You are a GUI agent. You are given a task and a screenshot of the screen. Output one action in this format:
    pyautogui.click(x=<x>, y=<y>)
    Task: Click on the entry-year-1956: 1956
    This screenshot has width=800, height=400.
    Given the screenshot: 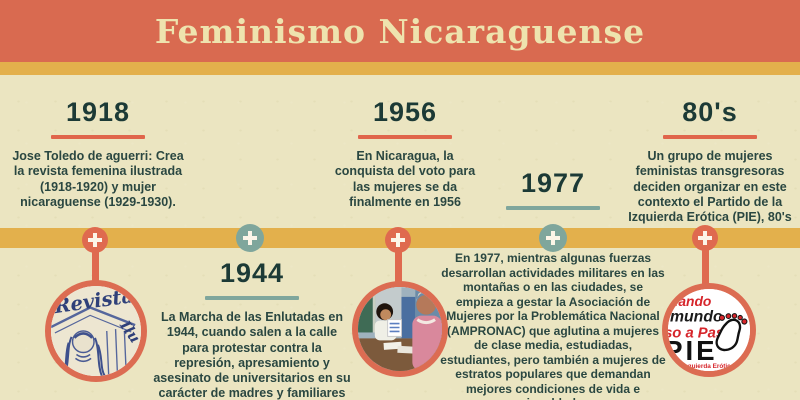 What is the action you would take?
    pyautogui.click(x=405, y=112)
    